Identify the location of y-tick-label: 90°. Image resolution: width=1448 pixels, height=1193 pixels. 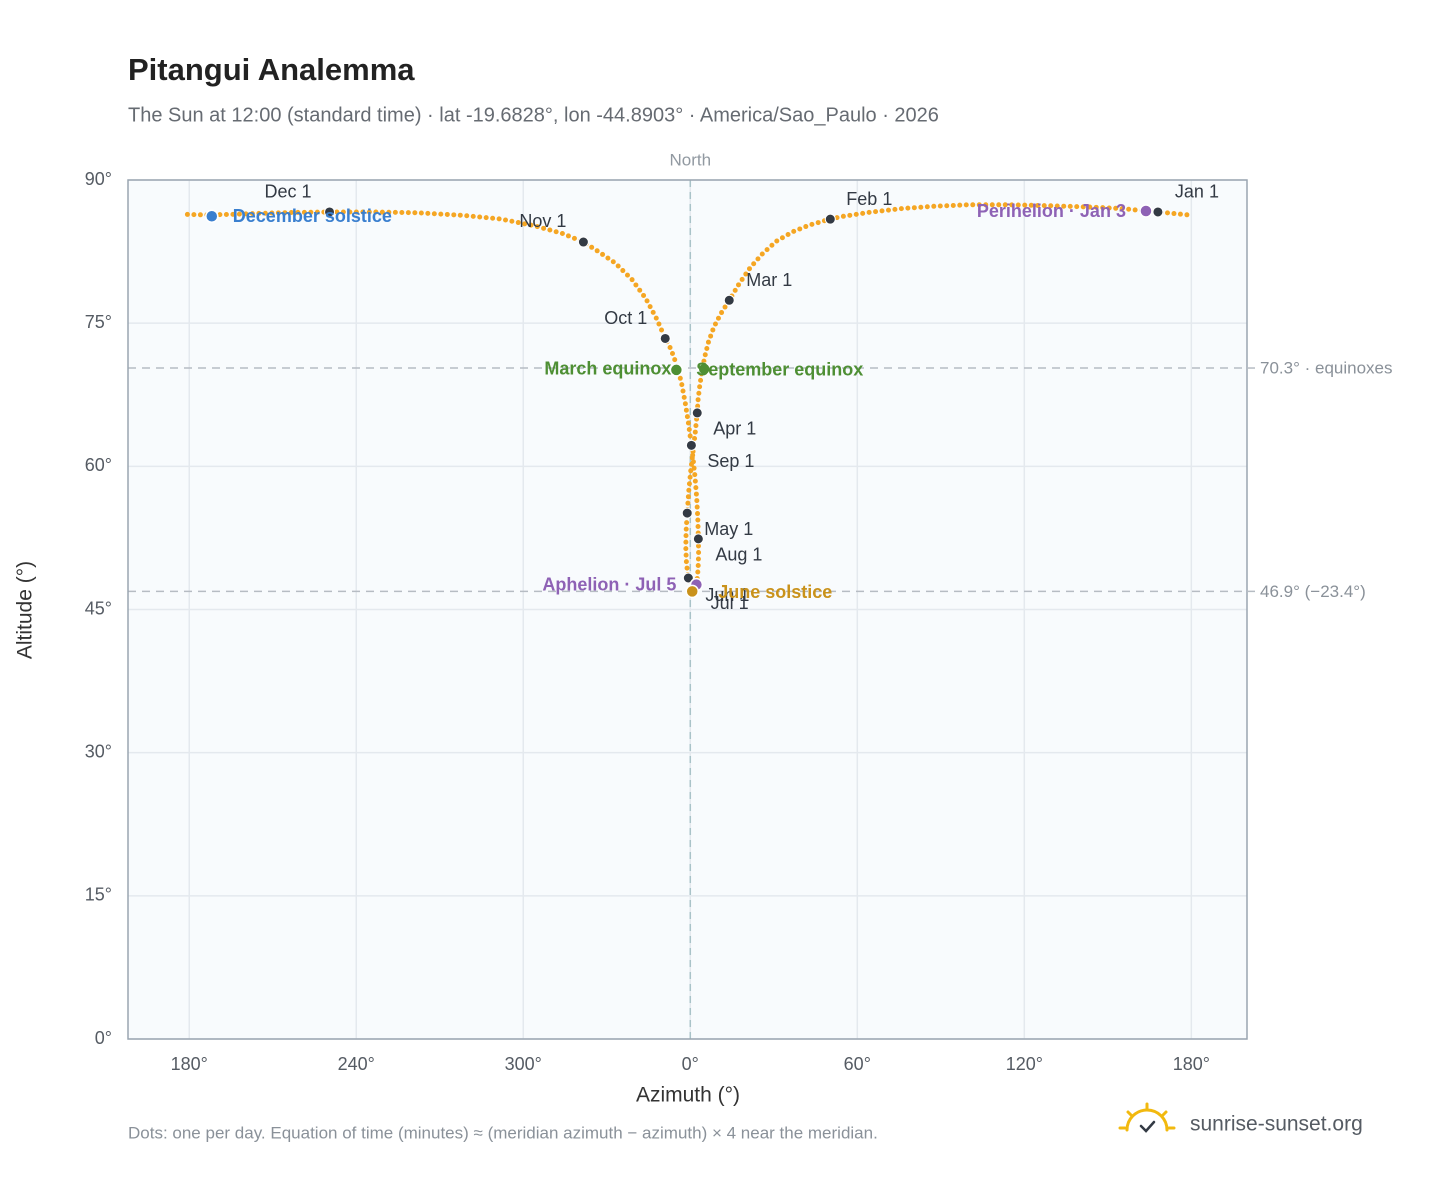
(98, 179).